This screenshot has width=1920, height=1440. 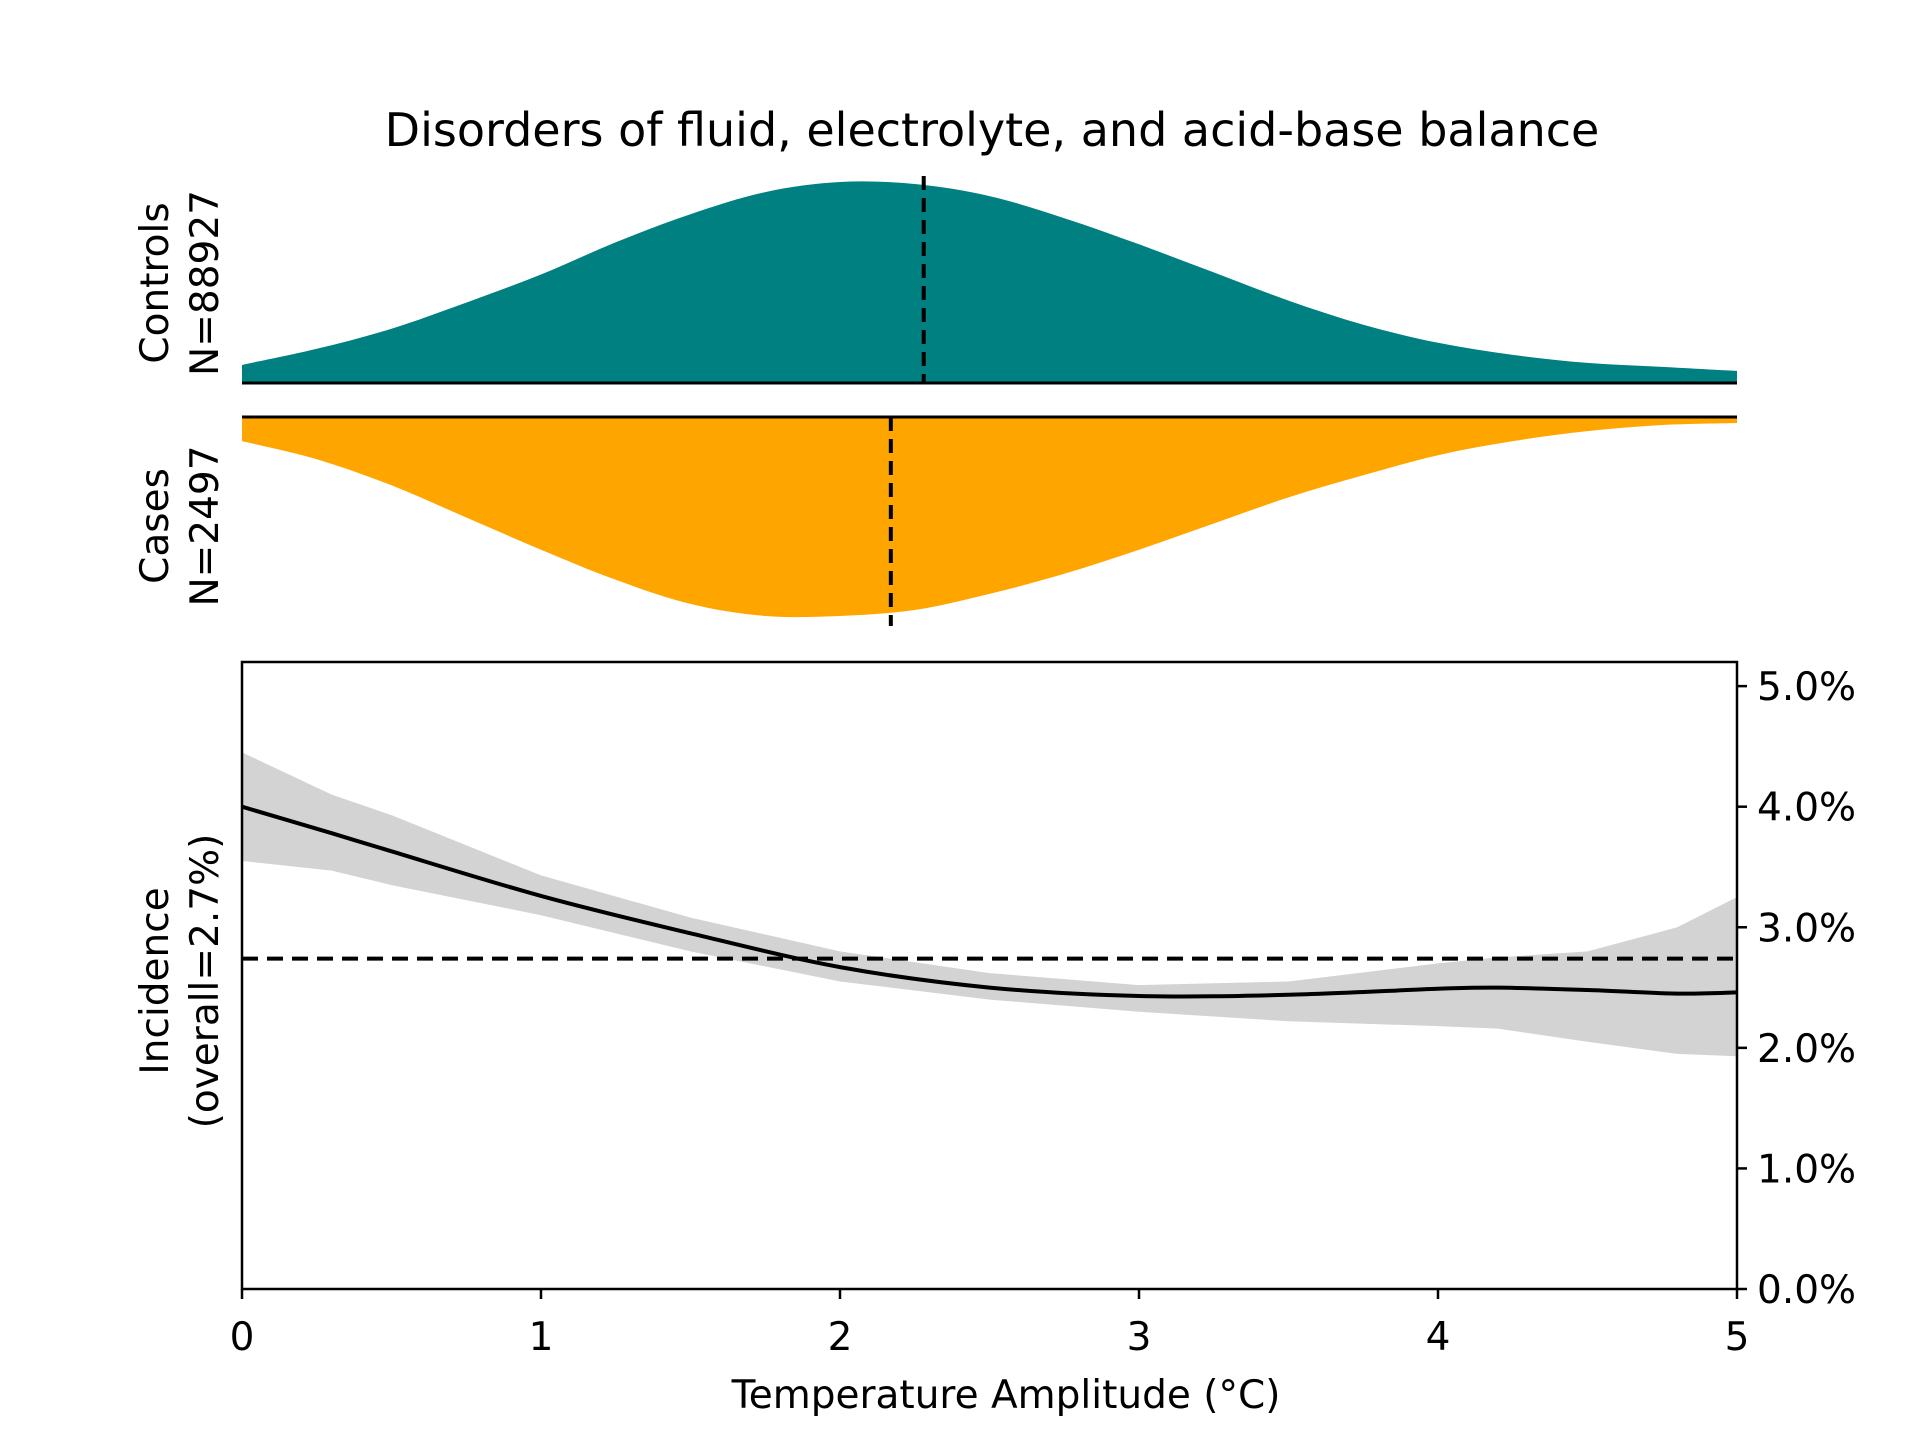 What do you see at coordinates (1806, 687) in the screenshot?
I see `y-tick-label: 5.0%` at bounding box center [1806, 687].